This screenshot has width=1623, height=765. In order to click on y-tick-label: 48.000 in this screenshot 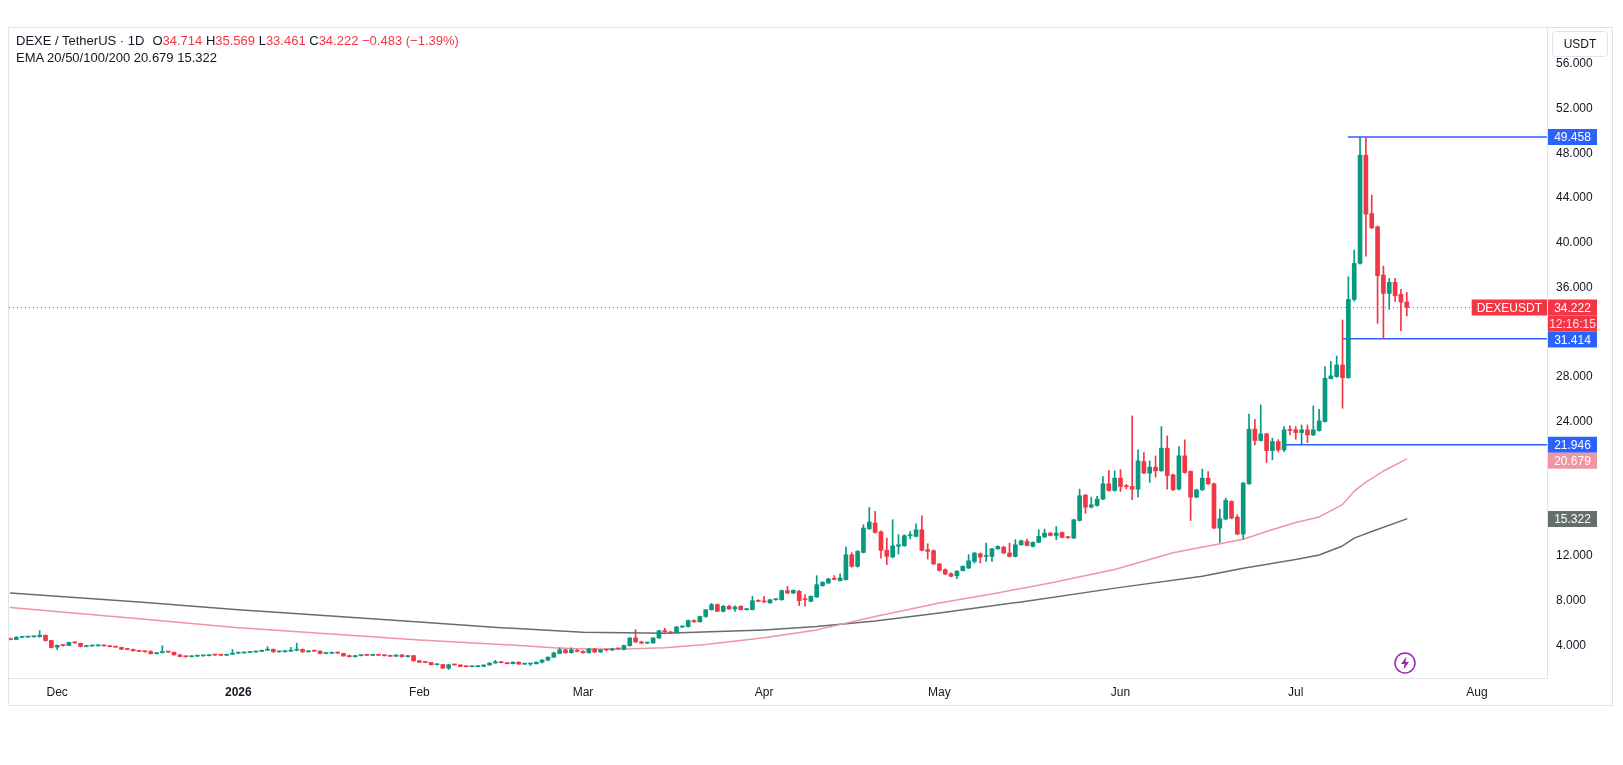, I will do `click(1575, 152)`.